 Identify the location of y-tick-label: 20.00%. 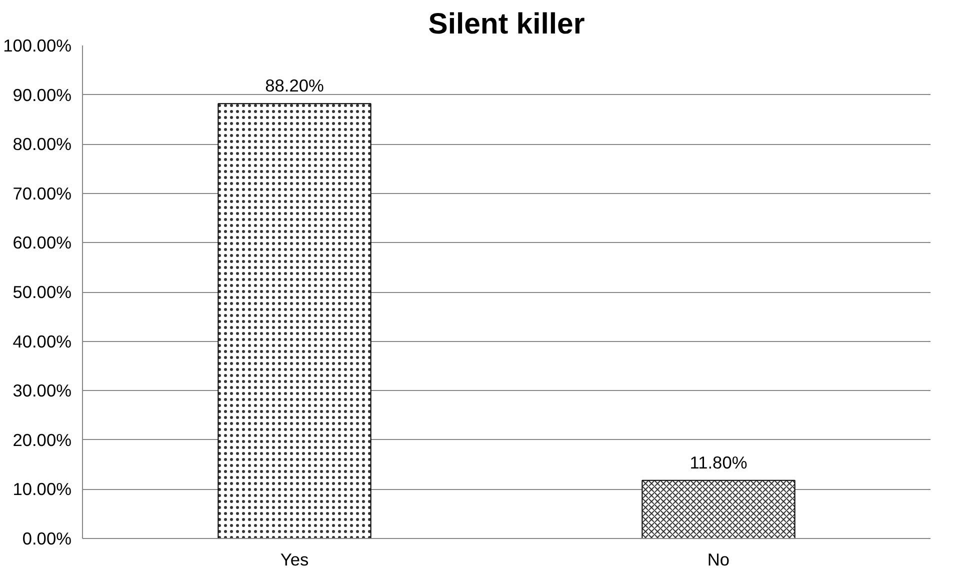
(42, 440).